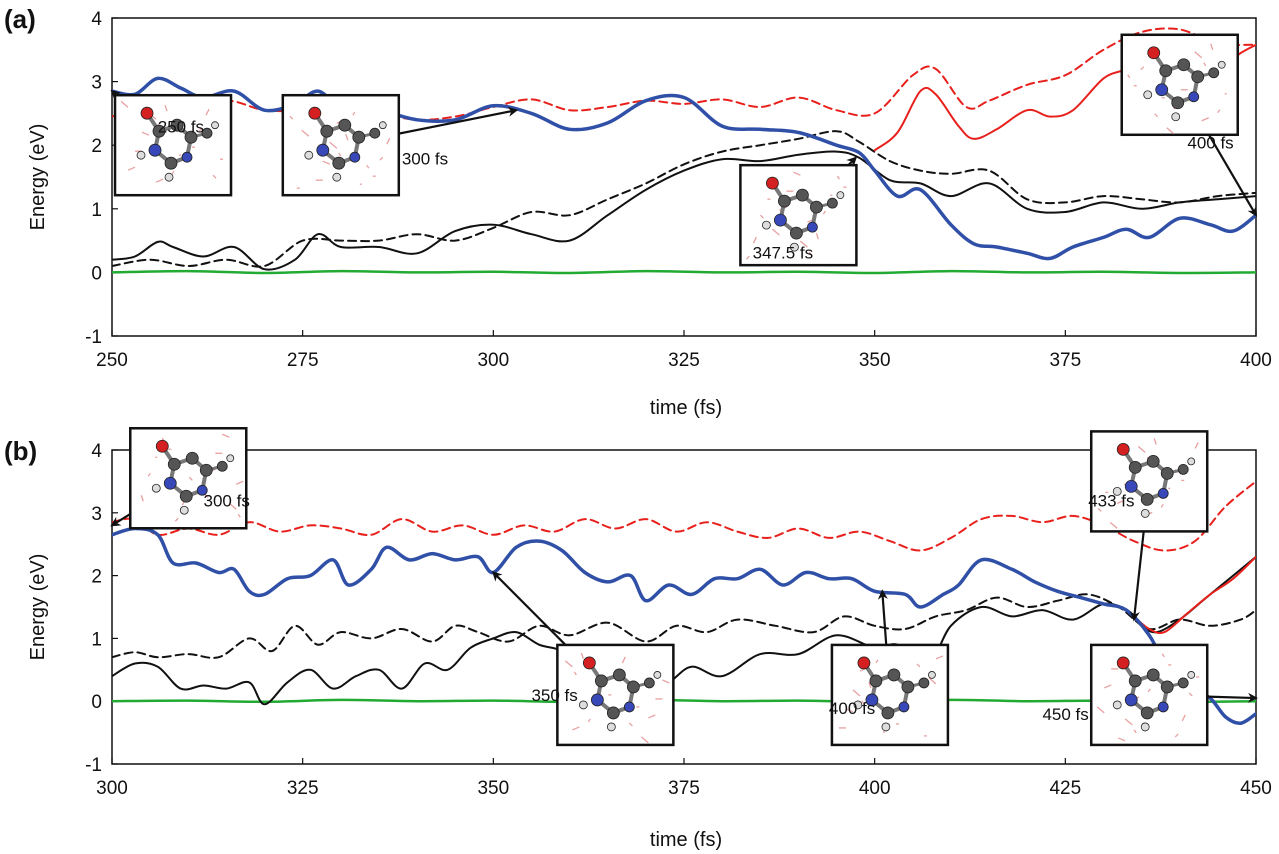 Image resolution: width=1279 pixels, height=854 pixels. I want to click on annotation-time-label: 450 fs, so click(1065, 714).